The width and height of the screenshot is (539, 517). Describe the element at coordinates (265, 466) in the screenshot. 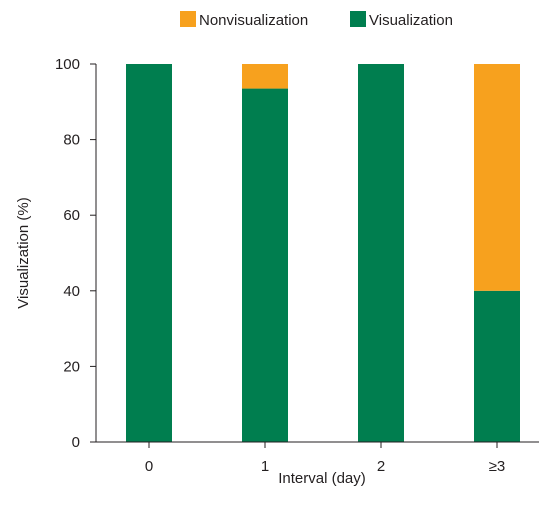

I see `x-tick-label: 1` at that location.